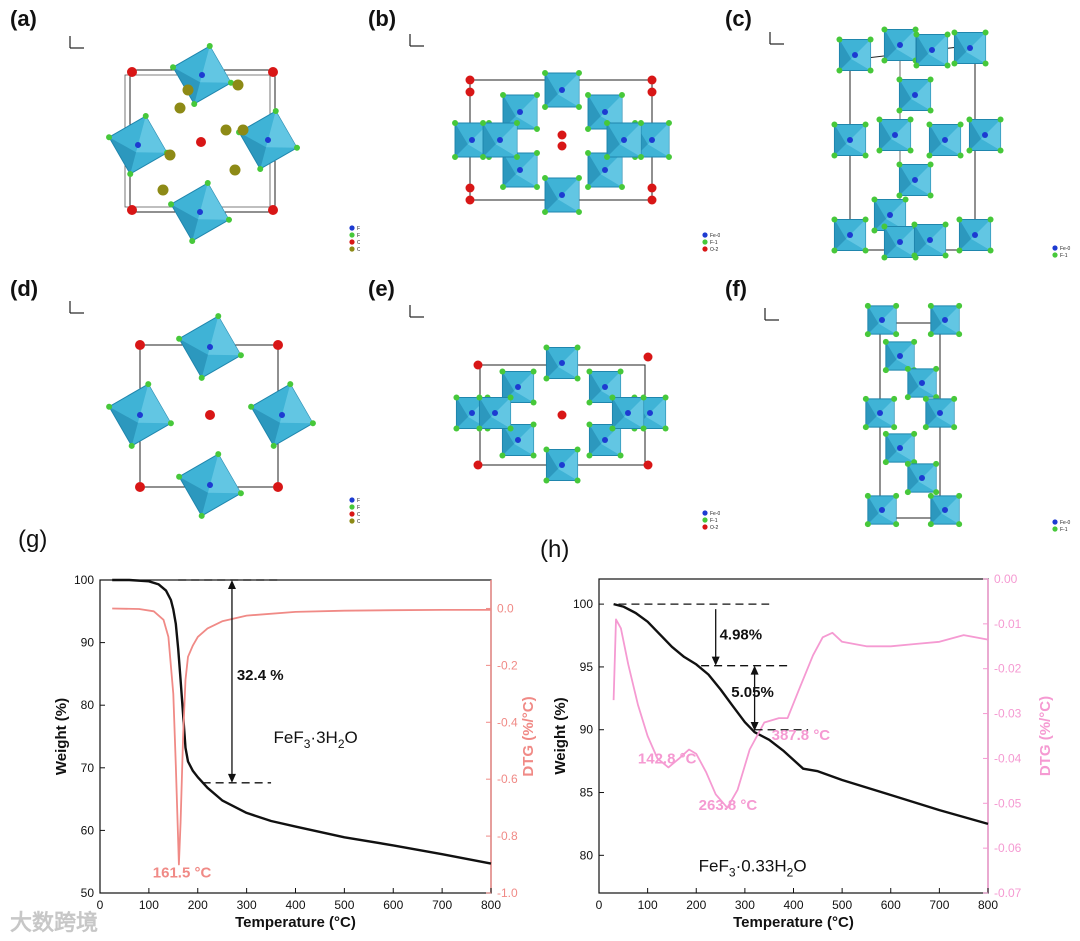 The image size is (1080, 941). I want to click on y2-tick-label: -0.8, so click(507, 836).